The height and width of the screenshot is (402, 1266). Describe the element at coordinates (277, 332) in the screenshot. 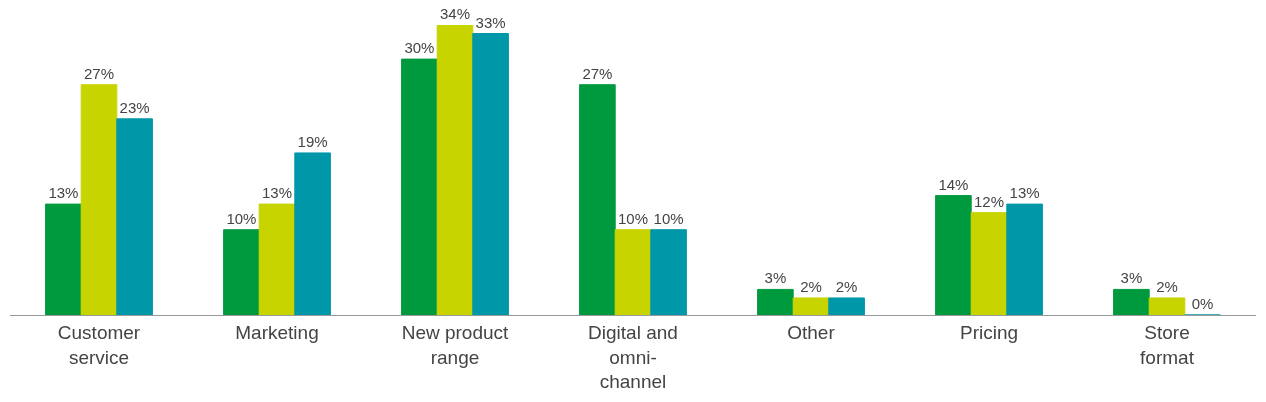

I see `x-tick-label: Marketing` at that location.